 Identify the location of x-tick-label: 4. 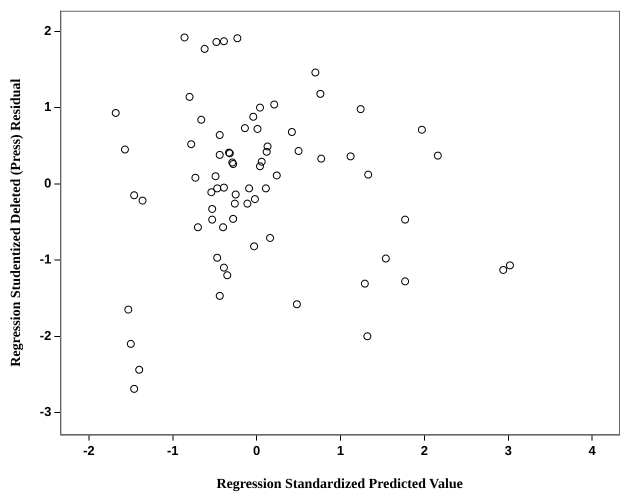
(592, 450).